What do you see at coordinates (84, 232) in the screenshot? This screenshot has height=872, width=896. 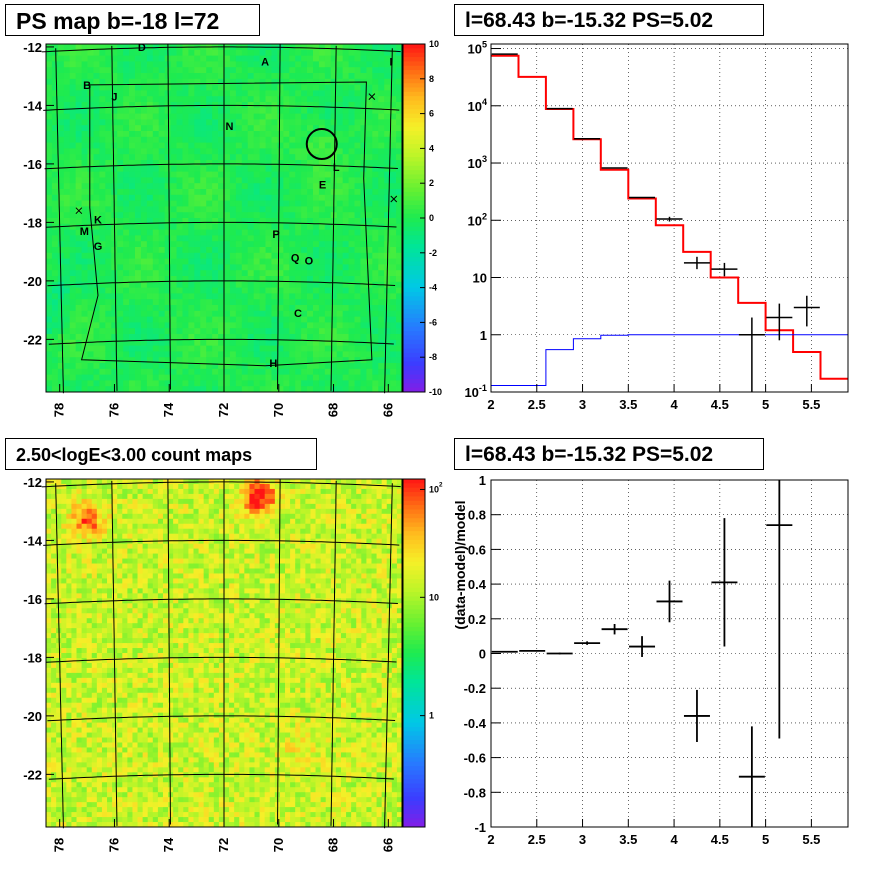 I see `ps-map-source-label: M` at bounding box center [84, 232].